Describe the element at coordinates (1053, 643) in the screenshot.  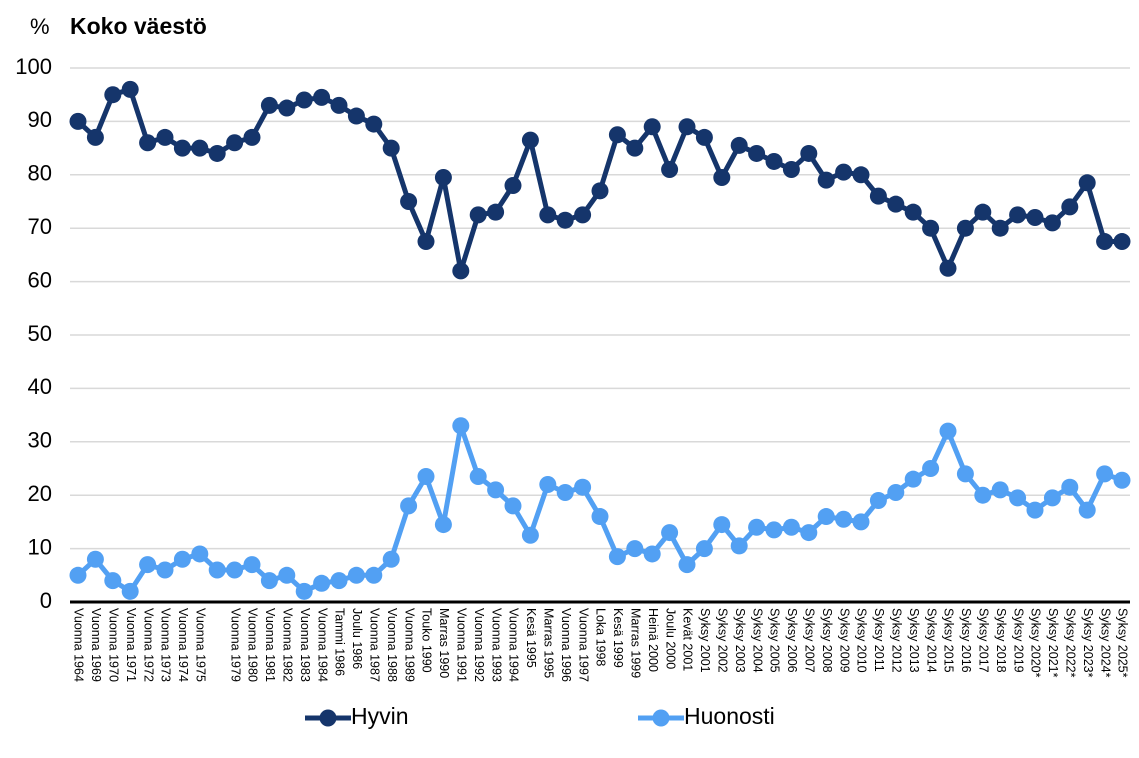
I see `x-tick-label: Syksy 2021*` at that location.